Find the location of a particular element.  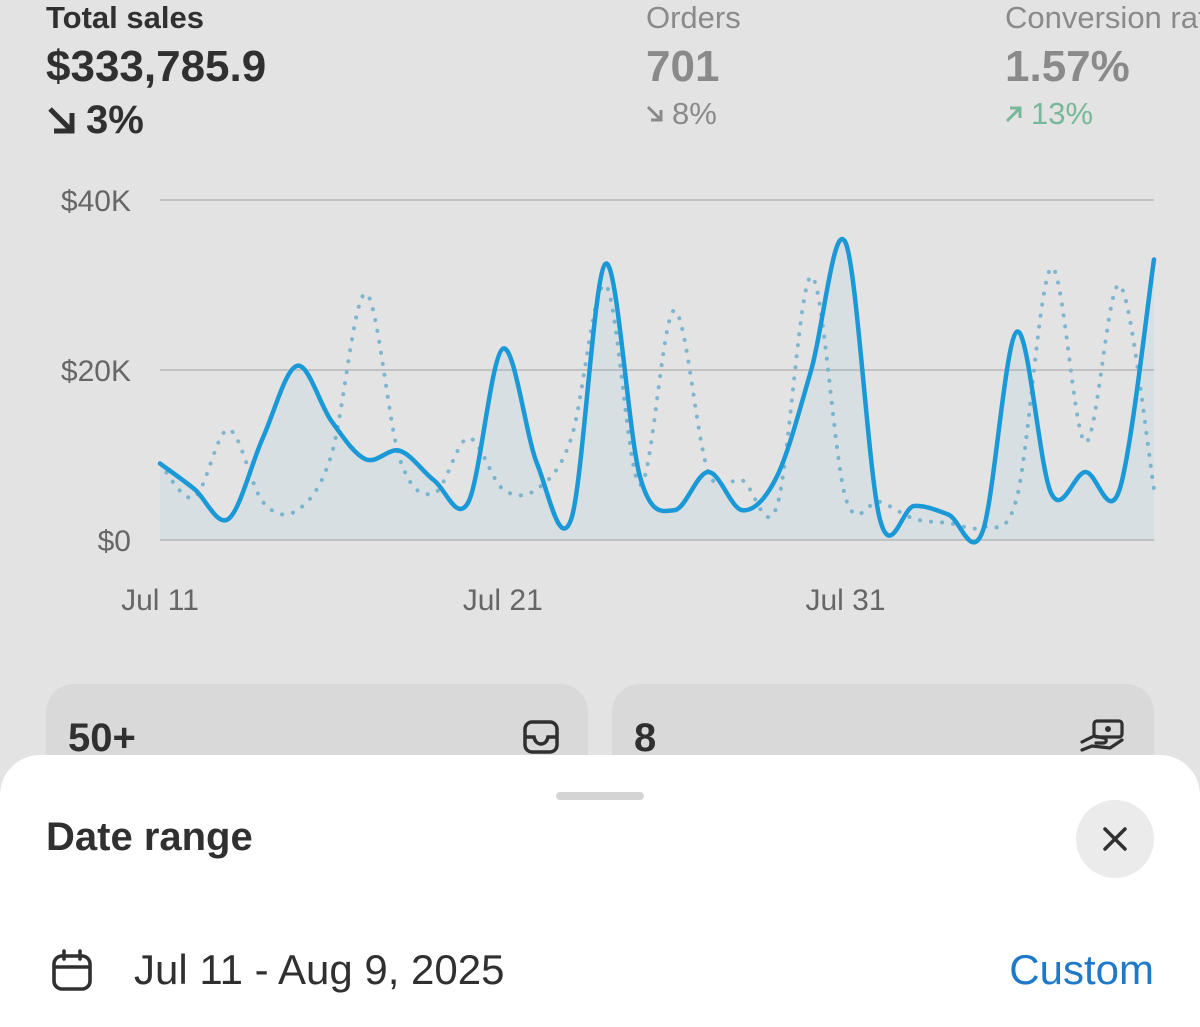

close-icon is located at coordinates (1115, 839).